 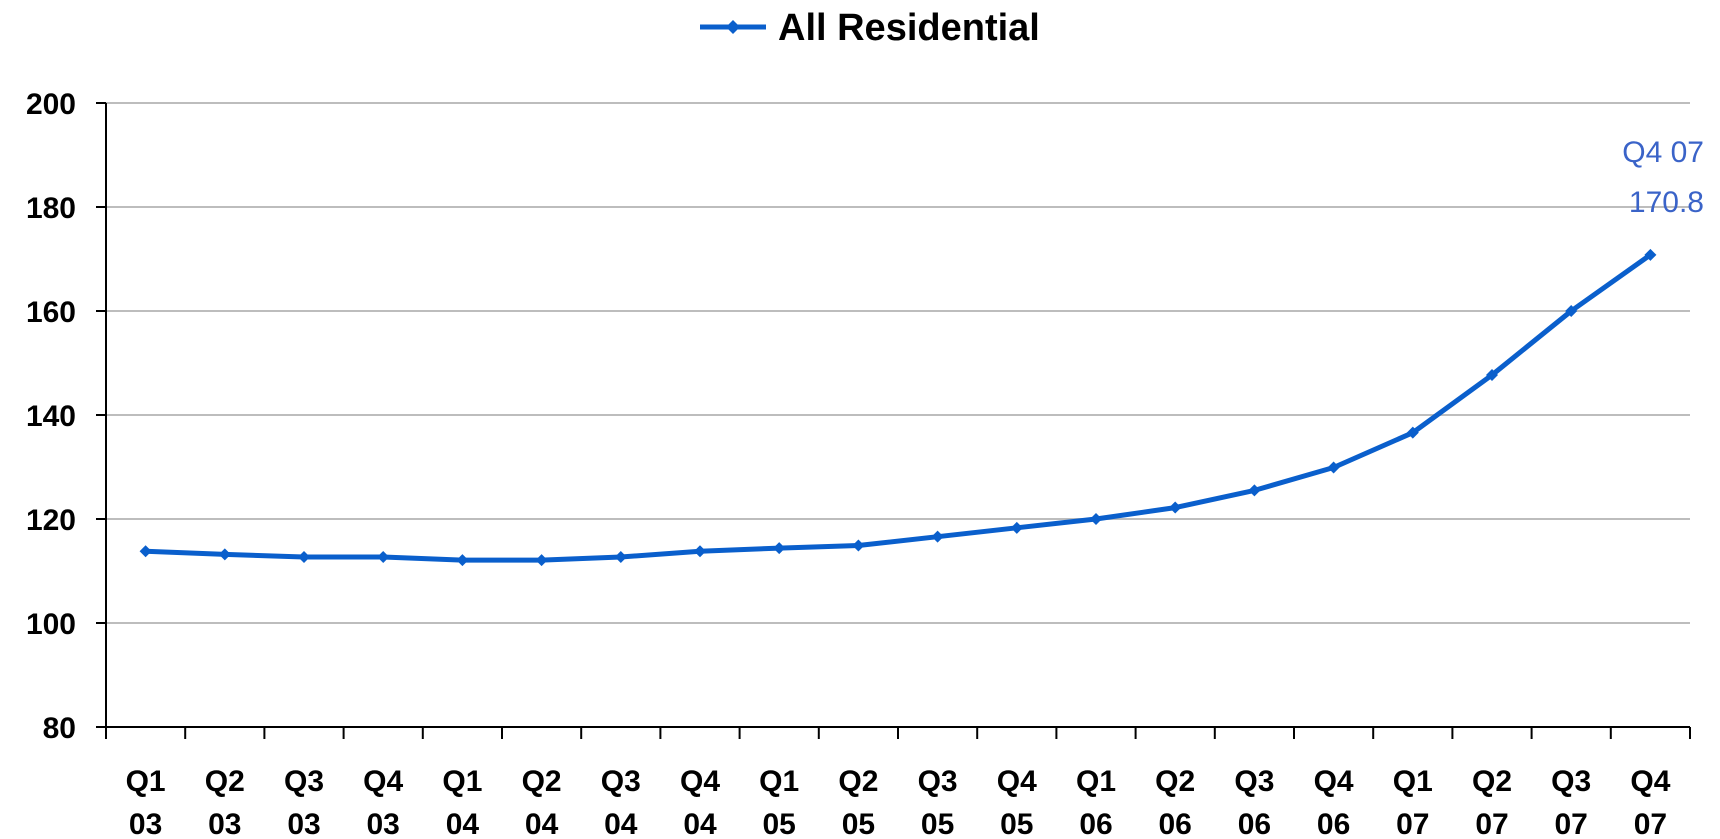 I want to click on y-tick-label: 140, so click(x=51, y=416).